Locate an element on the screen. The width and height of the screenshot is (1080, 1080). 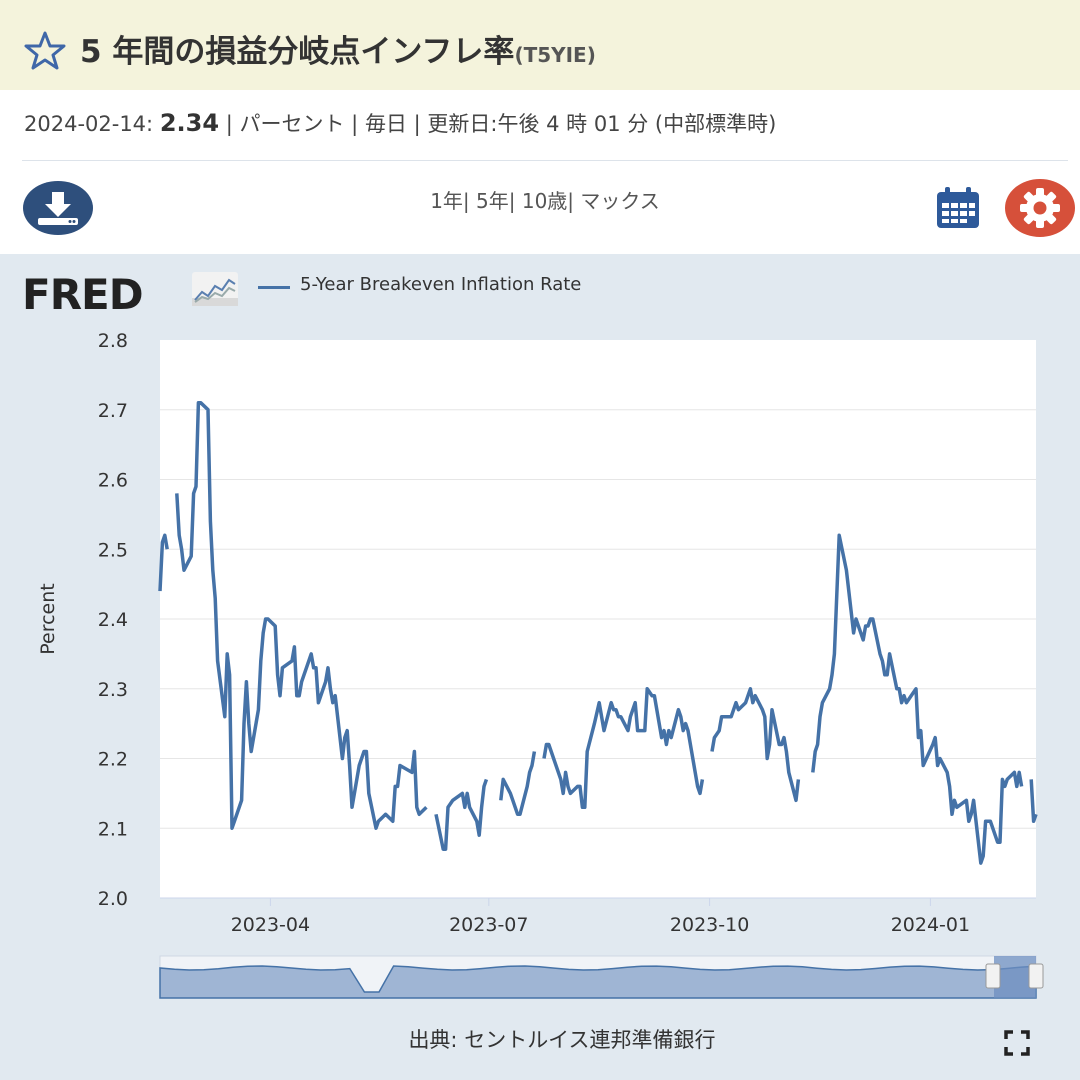
x-tick-label: 2023-10 is located at coordinates (709, 925).